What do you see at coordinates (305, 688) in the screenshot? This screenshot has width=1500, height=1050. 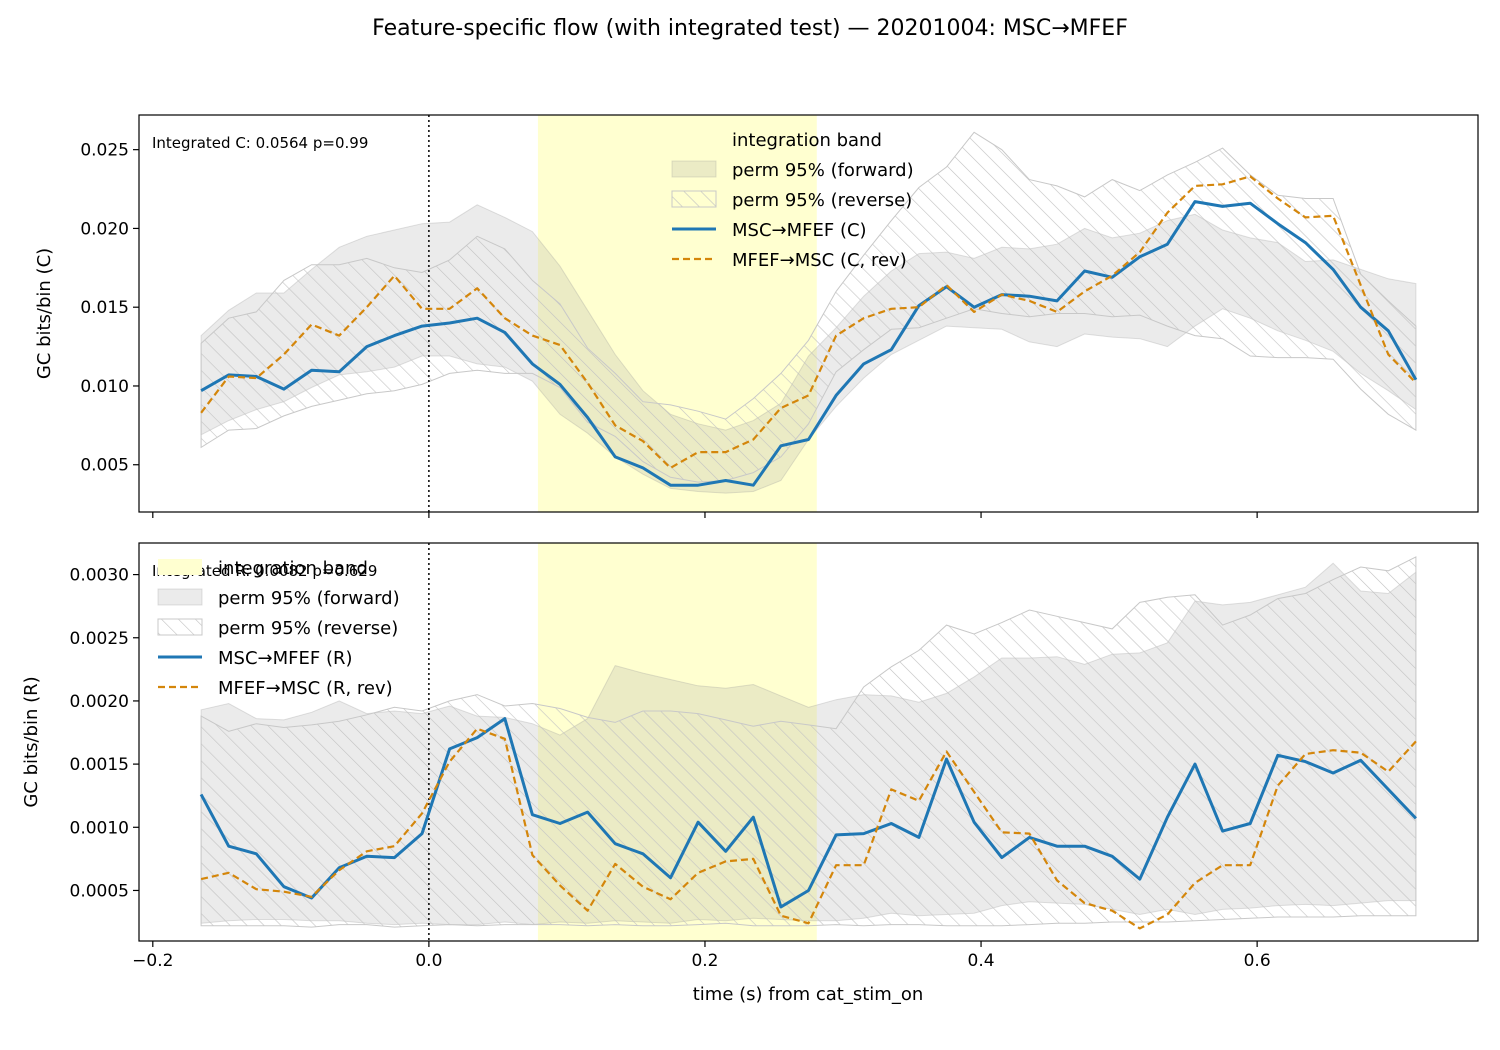 I see `legend-label: MFEF→MSC (R, rev)` at bounding box center [305, 688].